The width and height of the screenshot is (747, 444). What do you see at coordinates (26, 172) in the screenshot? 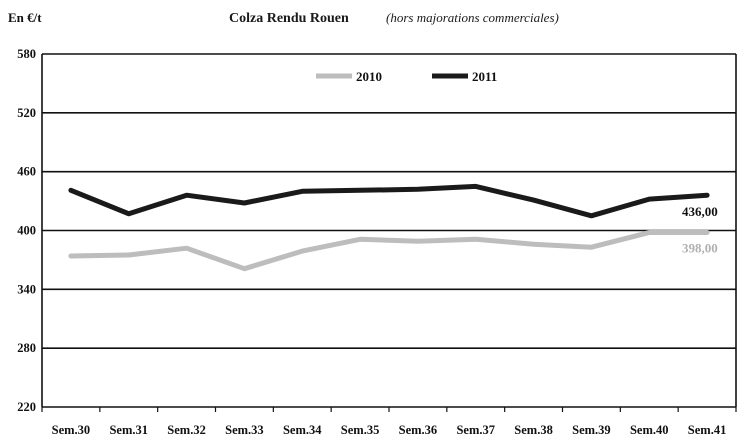
I see `y-tick-label: 460` at bounding box center [26, 172].